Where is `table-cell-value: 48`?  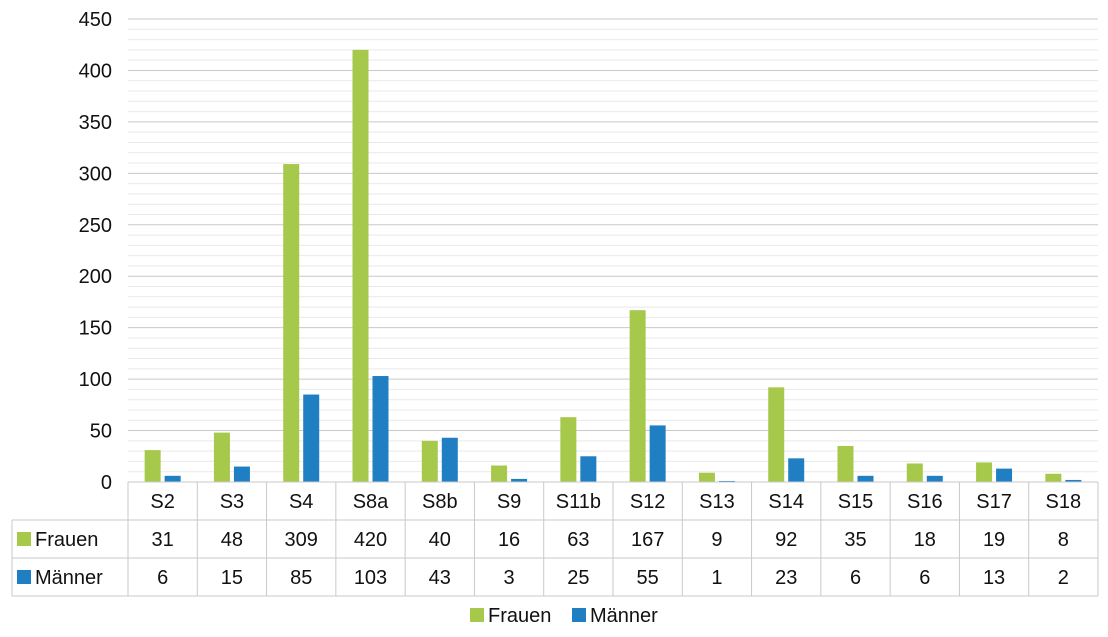 table-cell-value: 48 is located at coordinates (232, 540).